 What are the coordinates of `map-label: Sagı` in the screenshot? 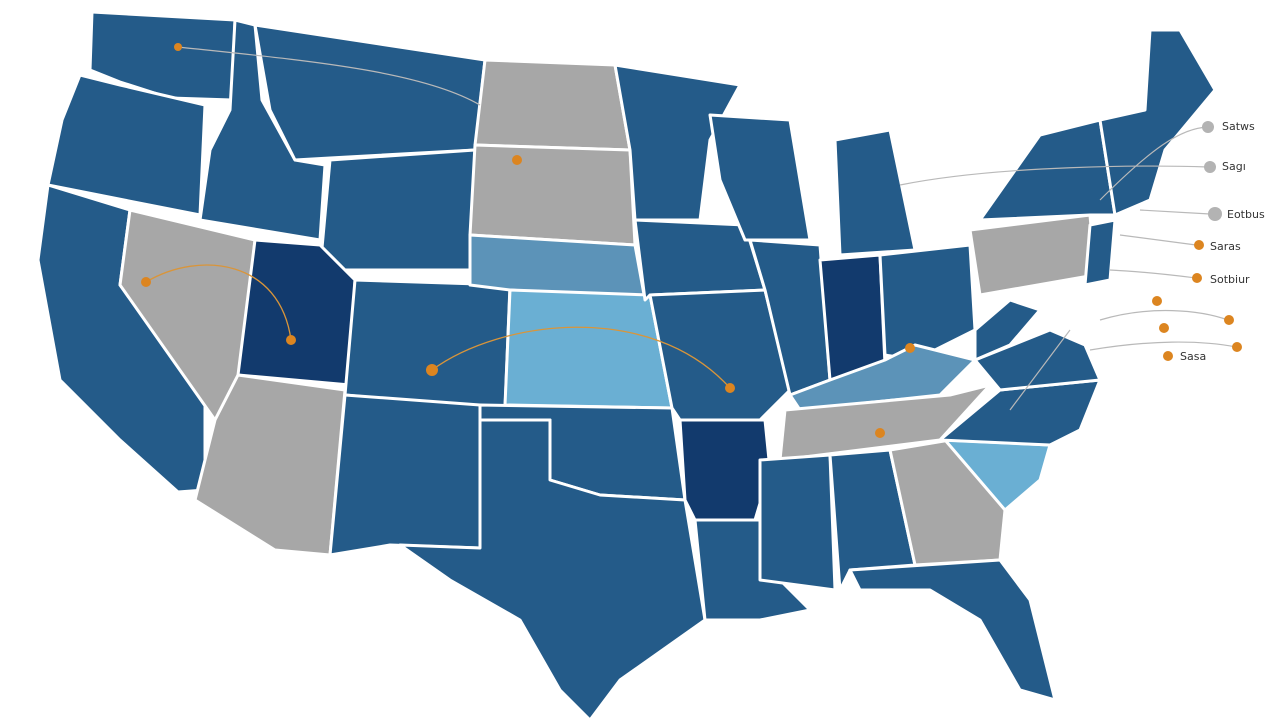 It's located at (1234, 166).